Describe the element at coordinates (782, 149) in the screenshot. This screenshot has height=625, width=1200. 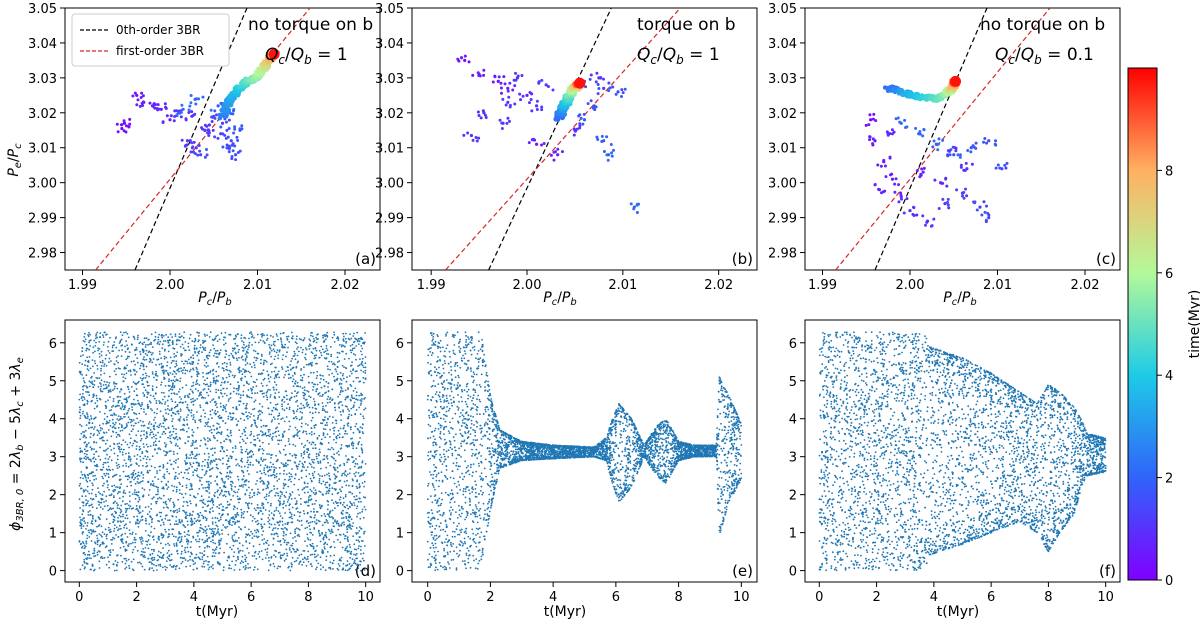
I see `y-tick-label-c: 3.01` at that location.